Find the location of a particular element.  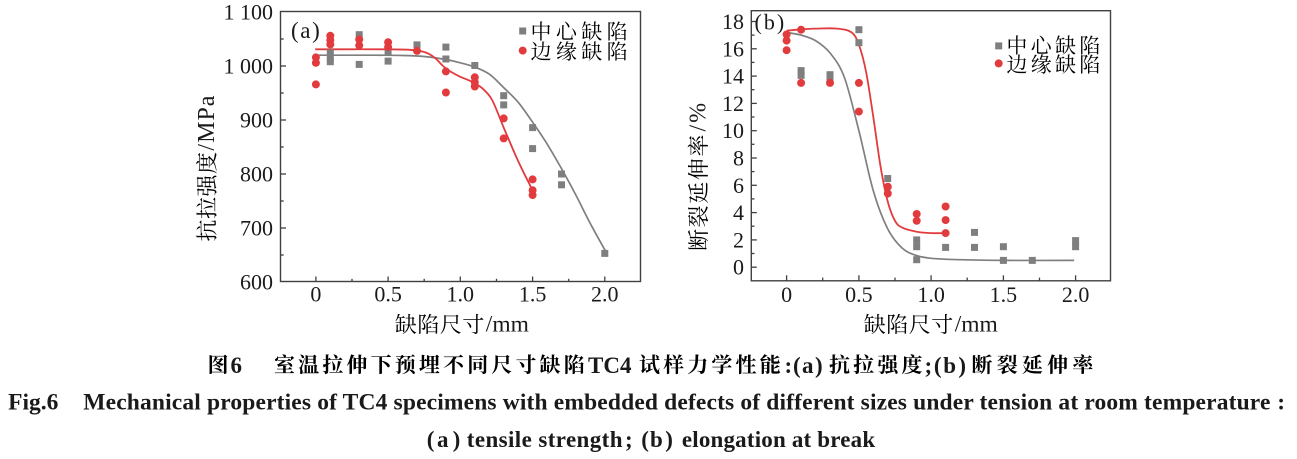

svg-text: 800 is located at coordinates (256, 174).